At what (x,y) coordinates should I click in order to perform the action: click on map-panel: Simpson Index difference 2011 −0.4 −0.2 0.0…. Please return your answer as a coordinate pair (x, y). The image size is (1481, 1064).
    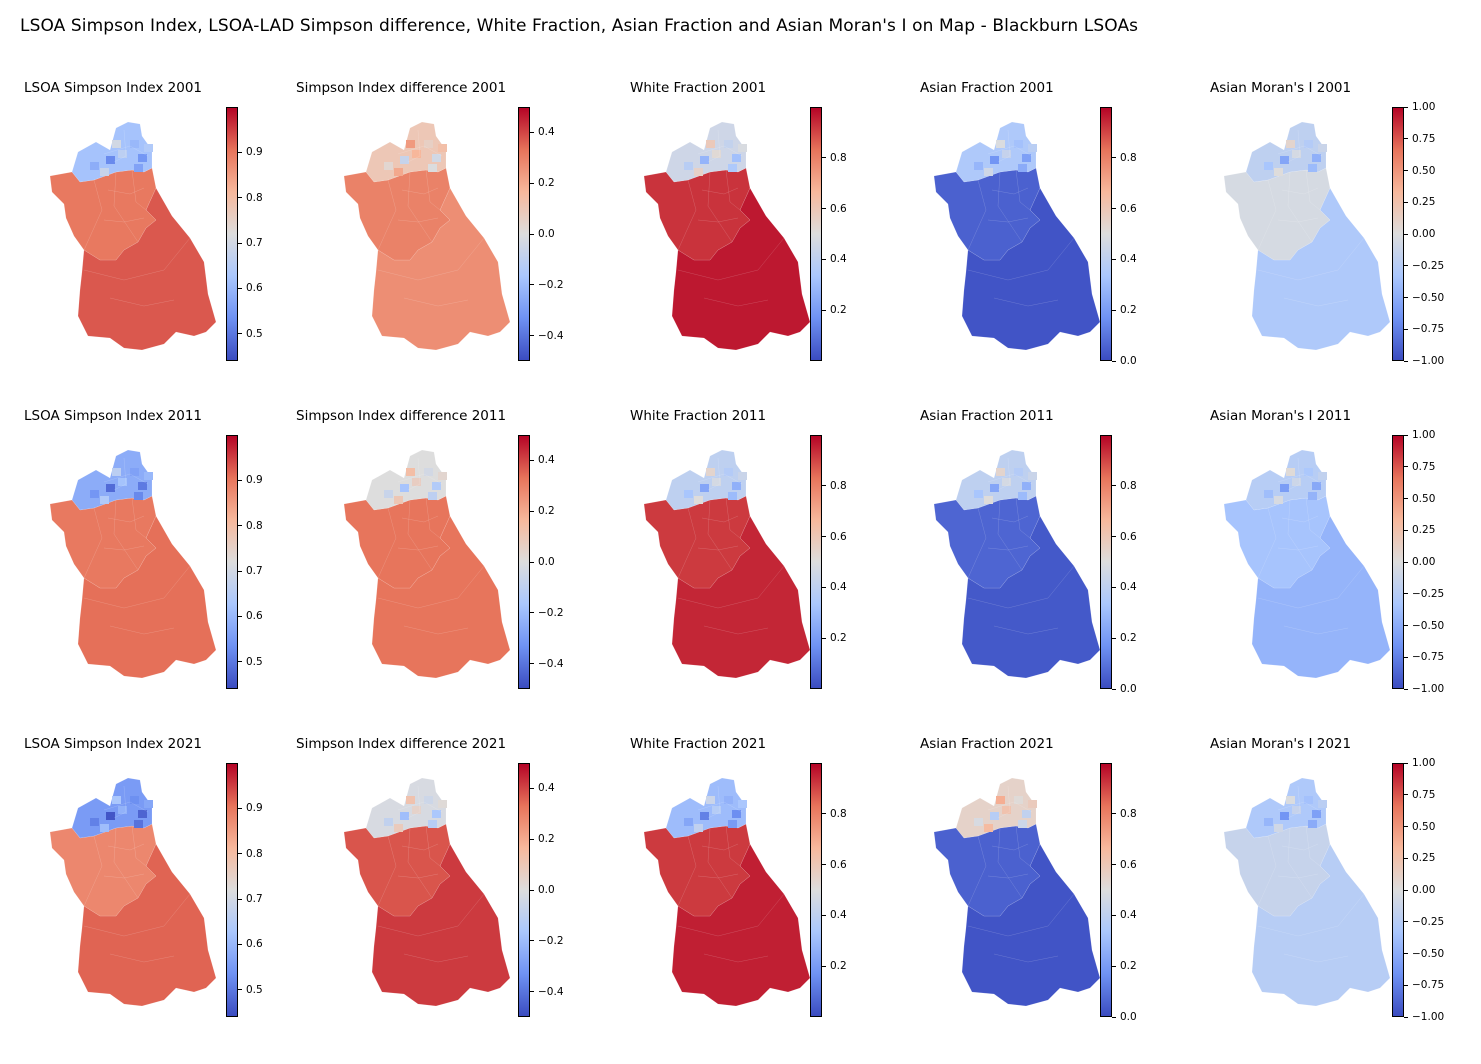
    Looking at the image, I should click on (442, 572).